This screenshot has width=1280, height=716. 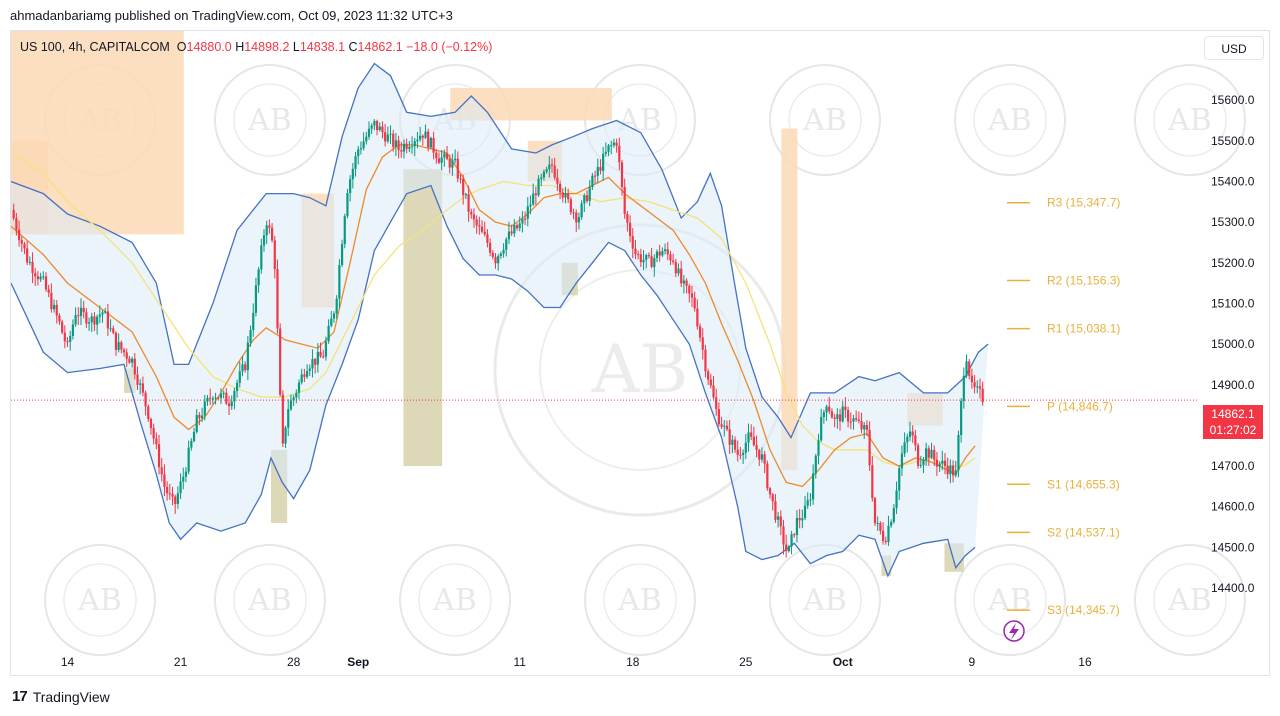 What do you see at coordinates (1233, 385) in the screenshot?
I see `y-tick-label: 14900.0` at bounding box center [1233, 385].